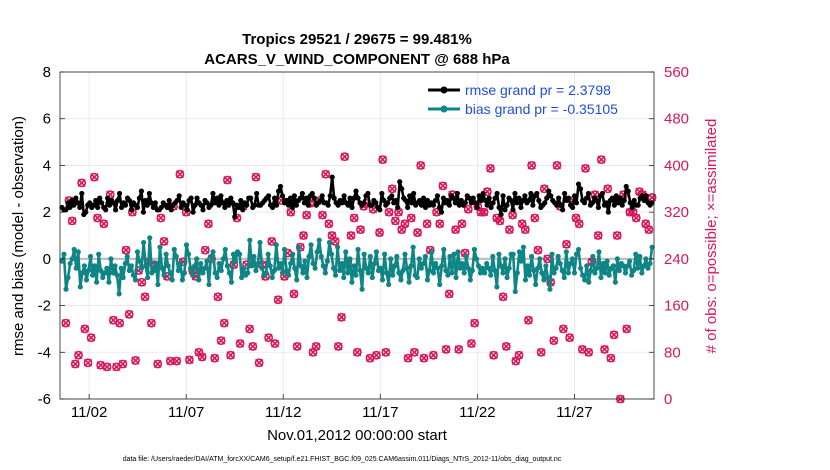  Describe the element at coordinates (283, 412) in the screenshot. I see `x-tick-label: 11/12` at that location.